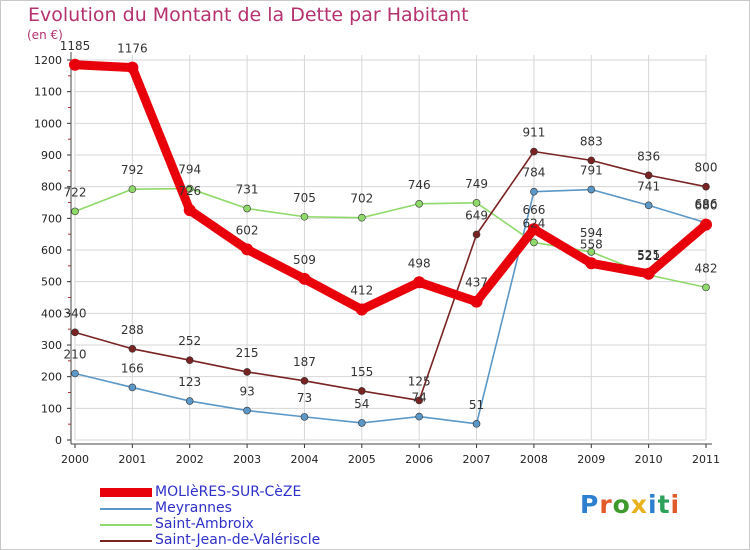  Describe the element at coordinates (51, 187) in the screenshot. I see `y-tick-label: 800` at that location.